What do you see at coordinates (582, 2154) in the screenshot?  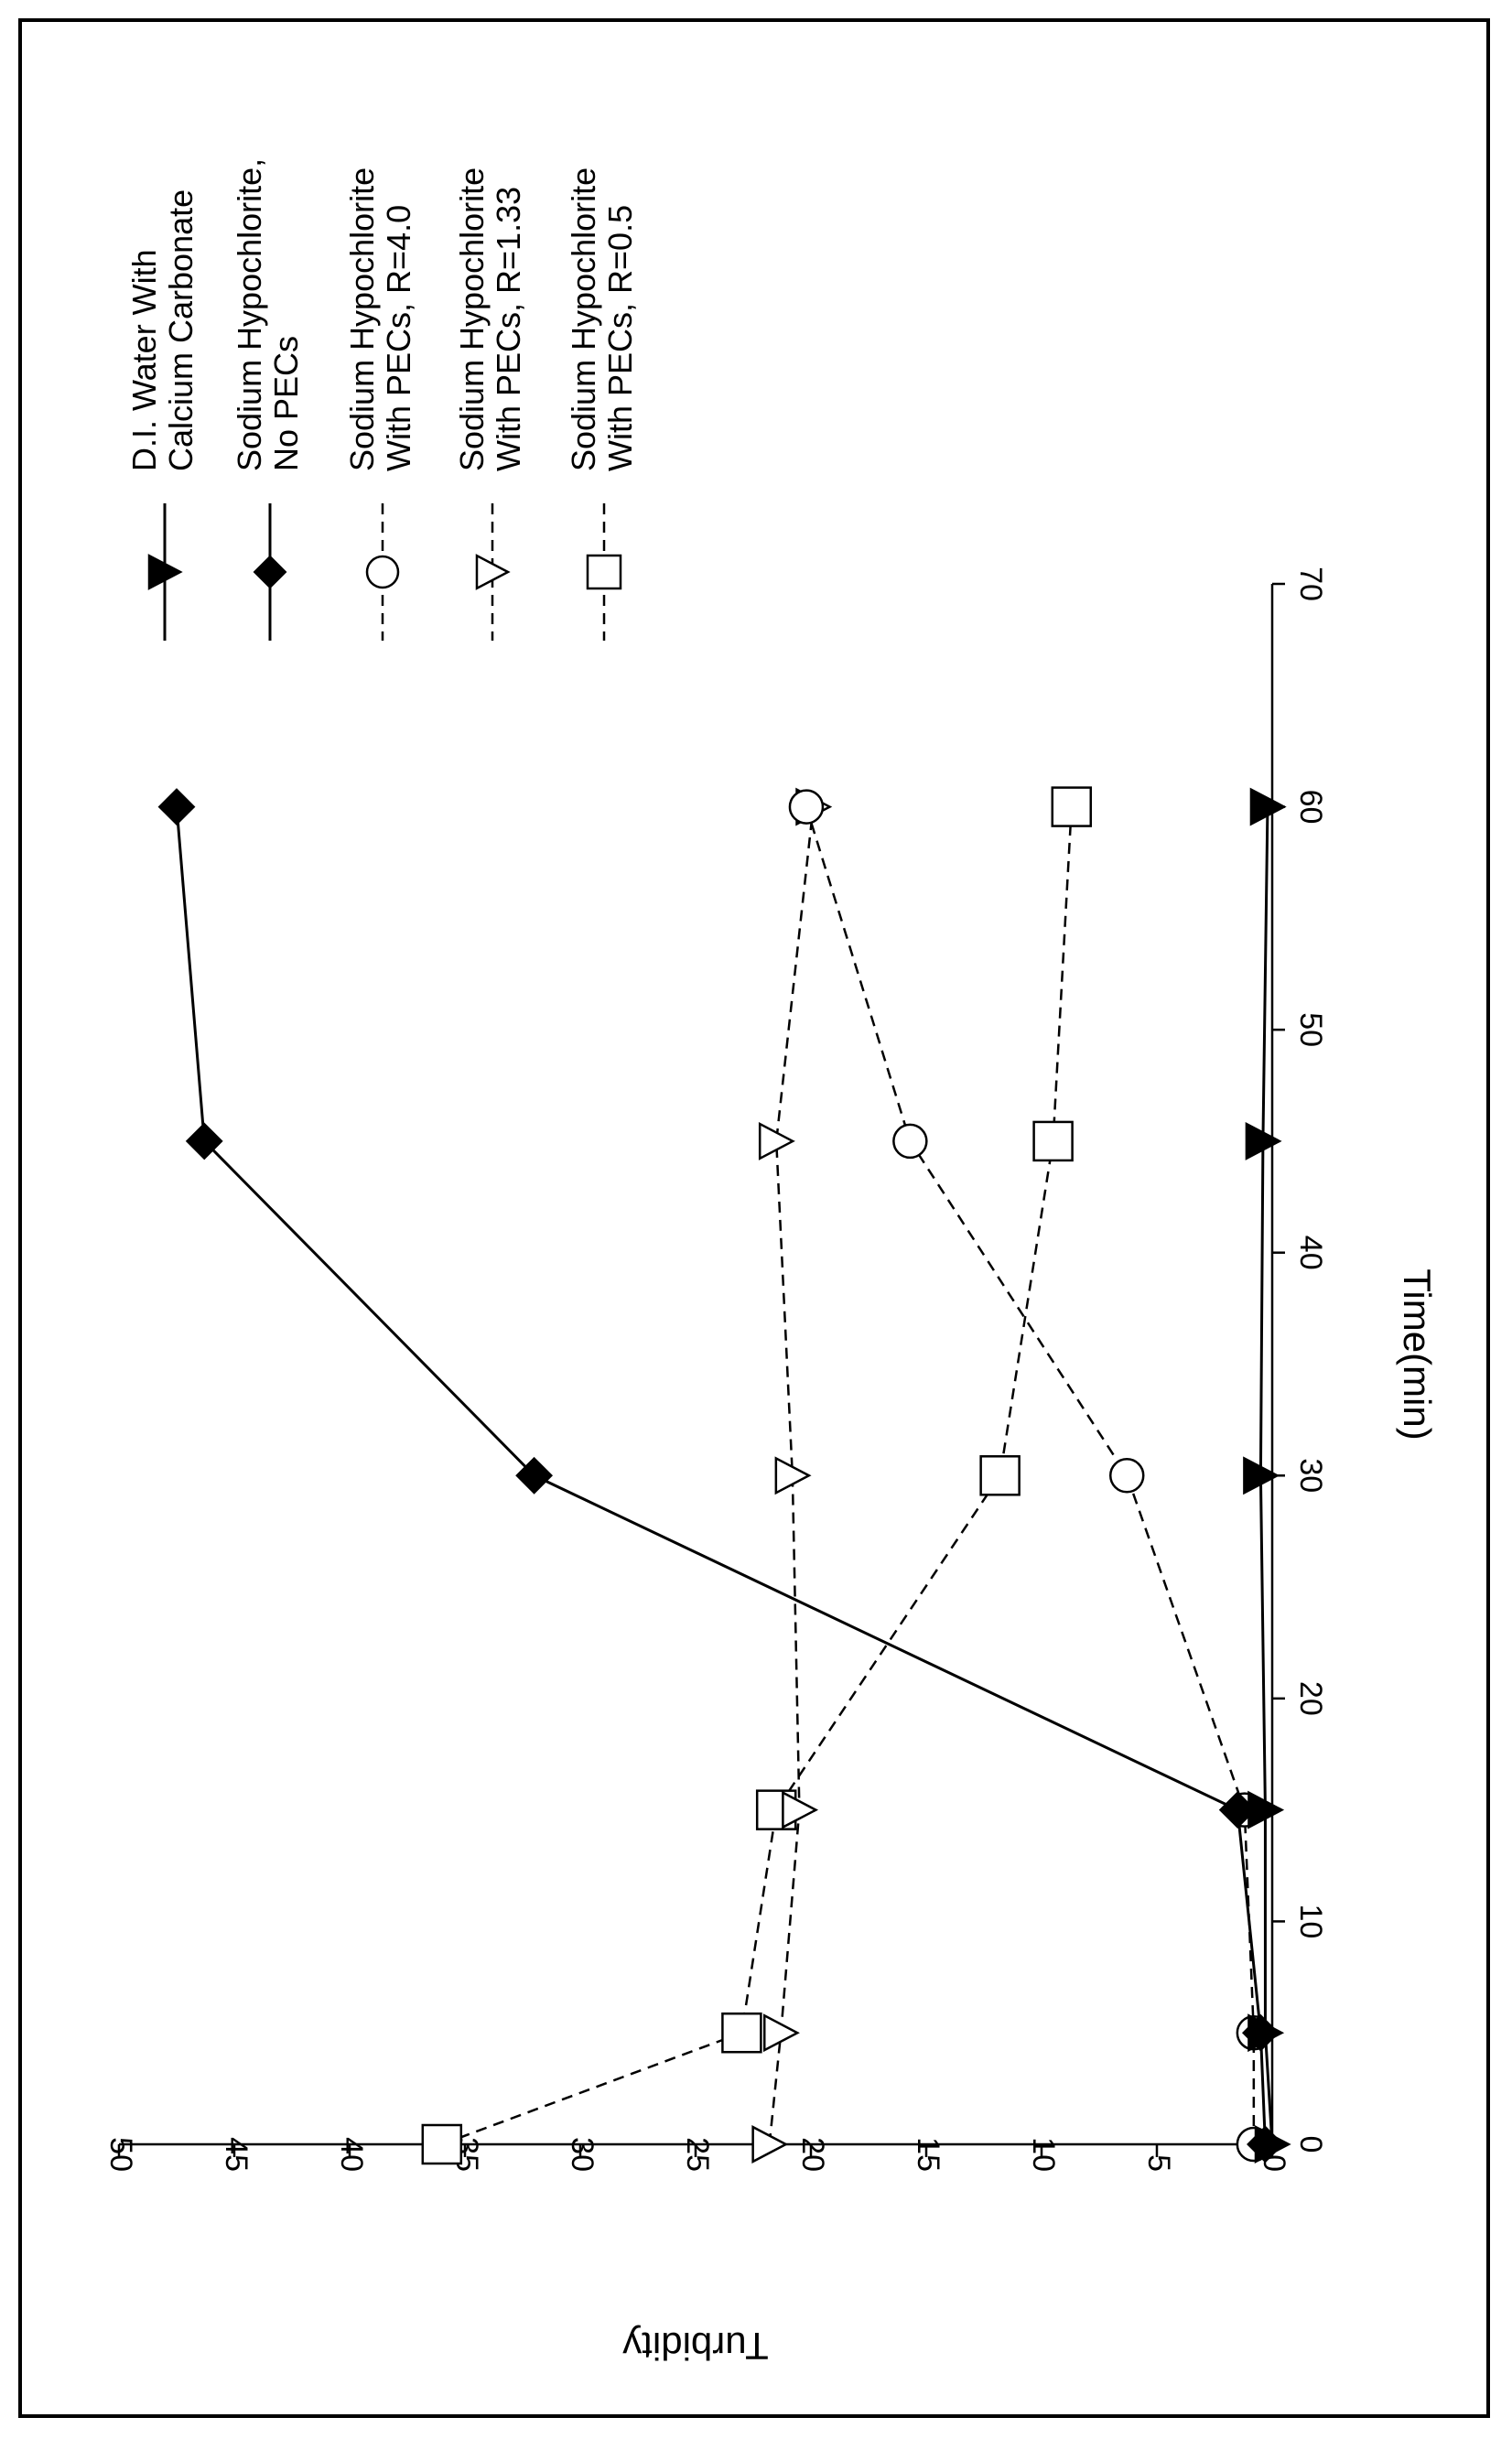 I see `y-tick-label: 30` at bounding box center [582, 2154].